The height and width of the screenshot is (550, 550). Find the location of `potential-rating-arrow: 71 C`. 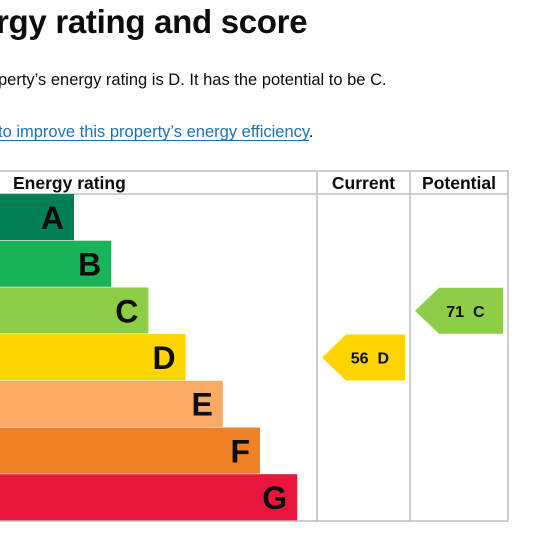

potential-rating-arrow: 71 C is located at coordinates (459, 310).